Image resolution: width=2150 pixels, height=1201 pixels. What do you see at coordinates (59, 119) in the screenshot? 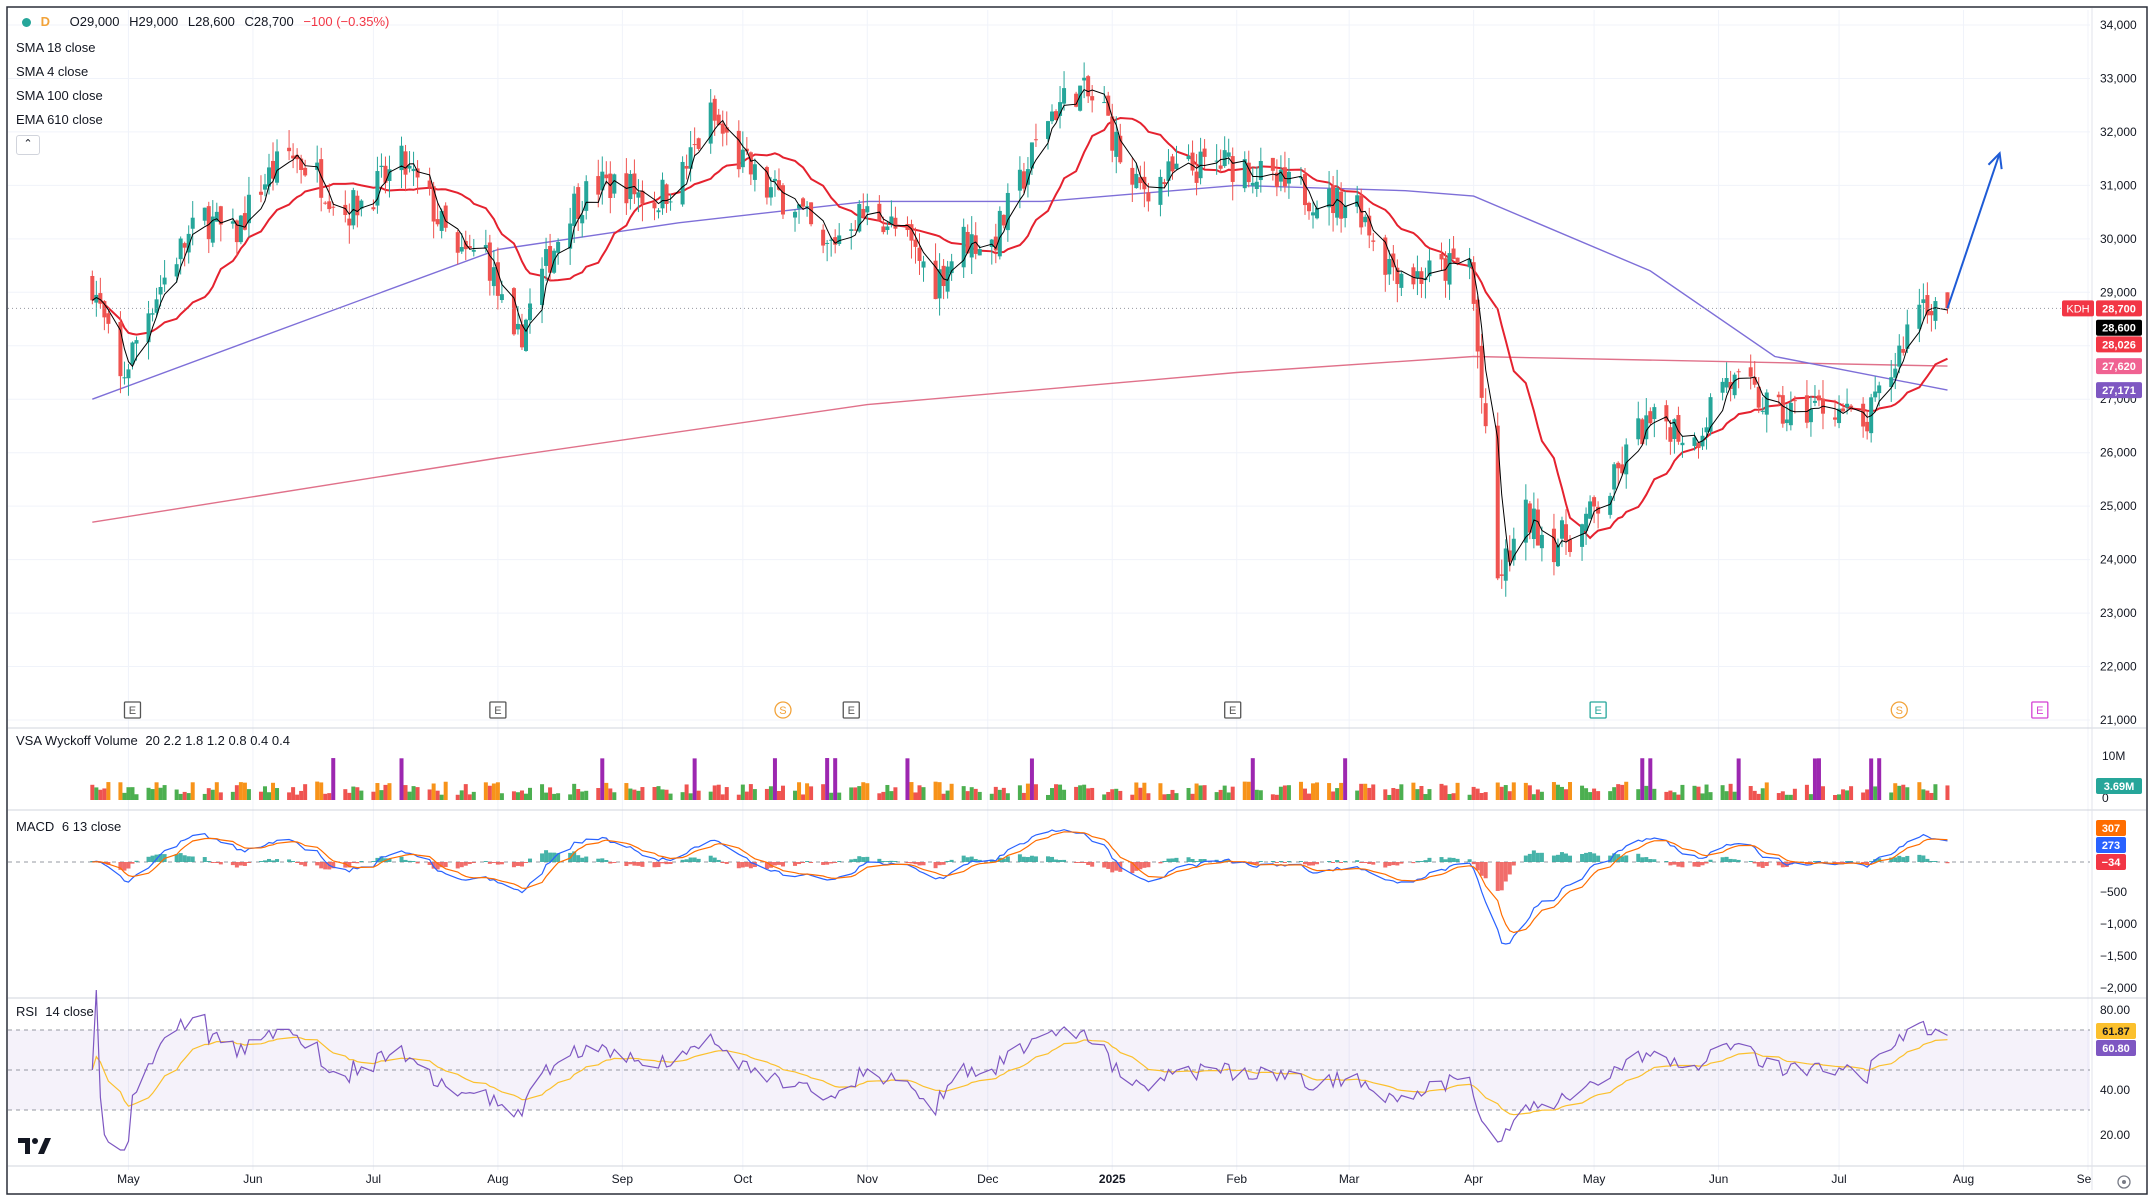
I see `indicator-legend-ema610: EMA 610 close` at bounding box center [59, 119].